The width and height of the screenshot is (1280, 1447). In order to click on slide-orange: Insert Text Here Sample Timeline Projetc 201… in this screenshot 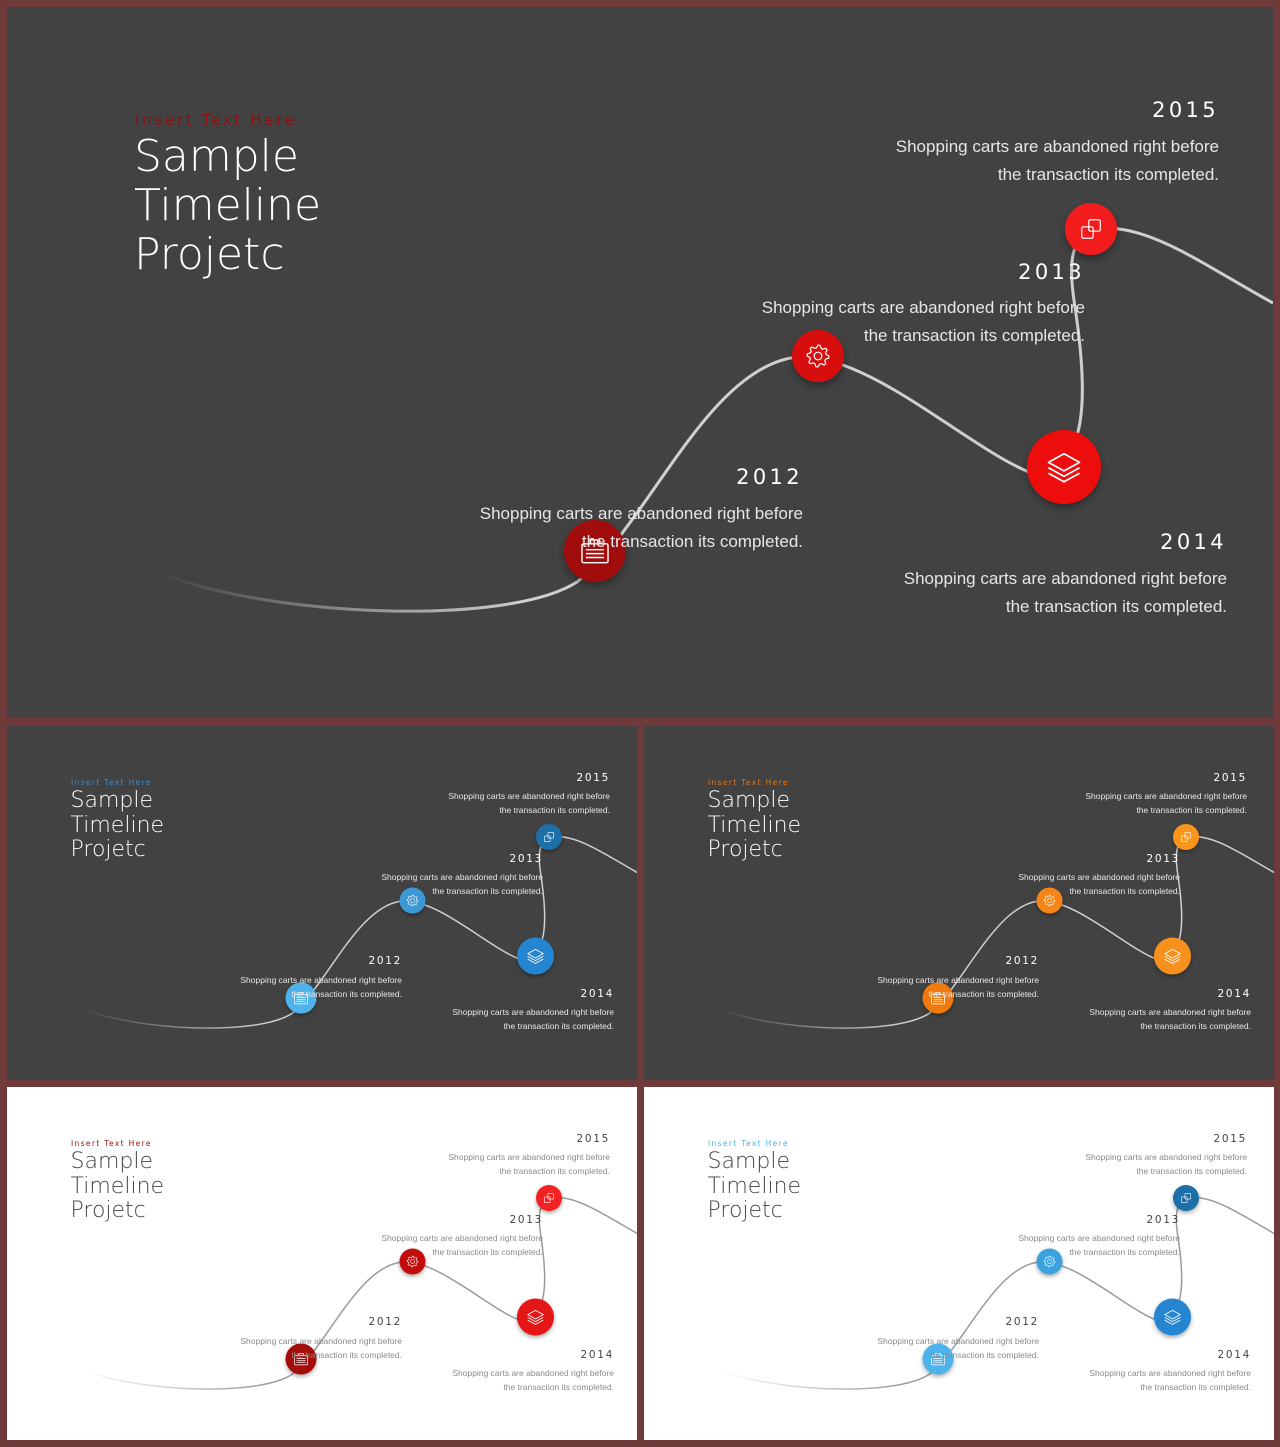, I will do `click(959, 903)`.